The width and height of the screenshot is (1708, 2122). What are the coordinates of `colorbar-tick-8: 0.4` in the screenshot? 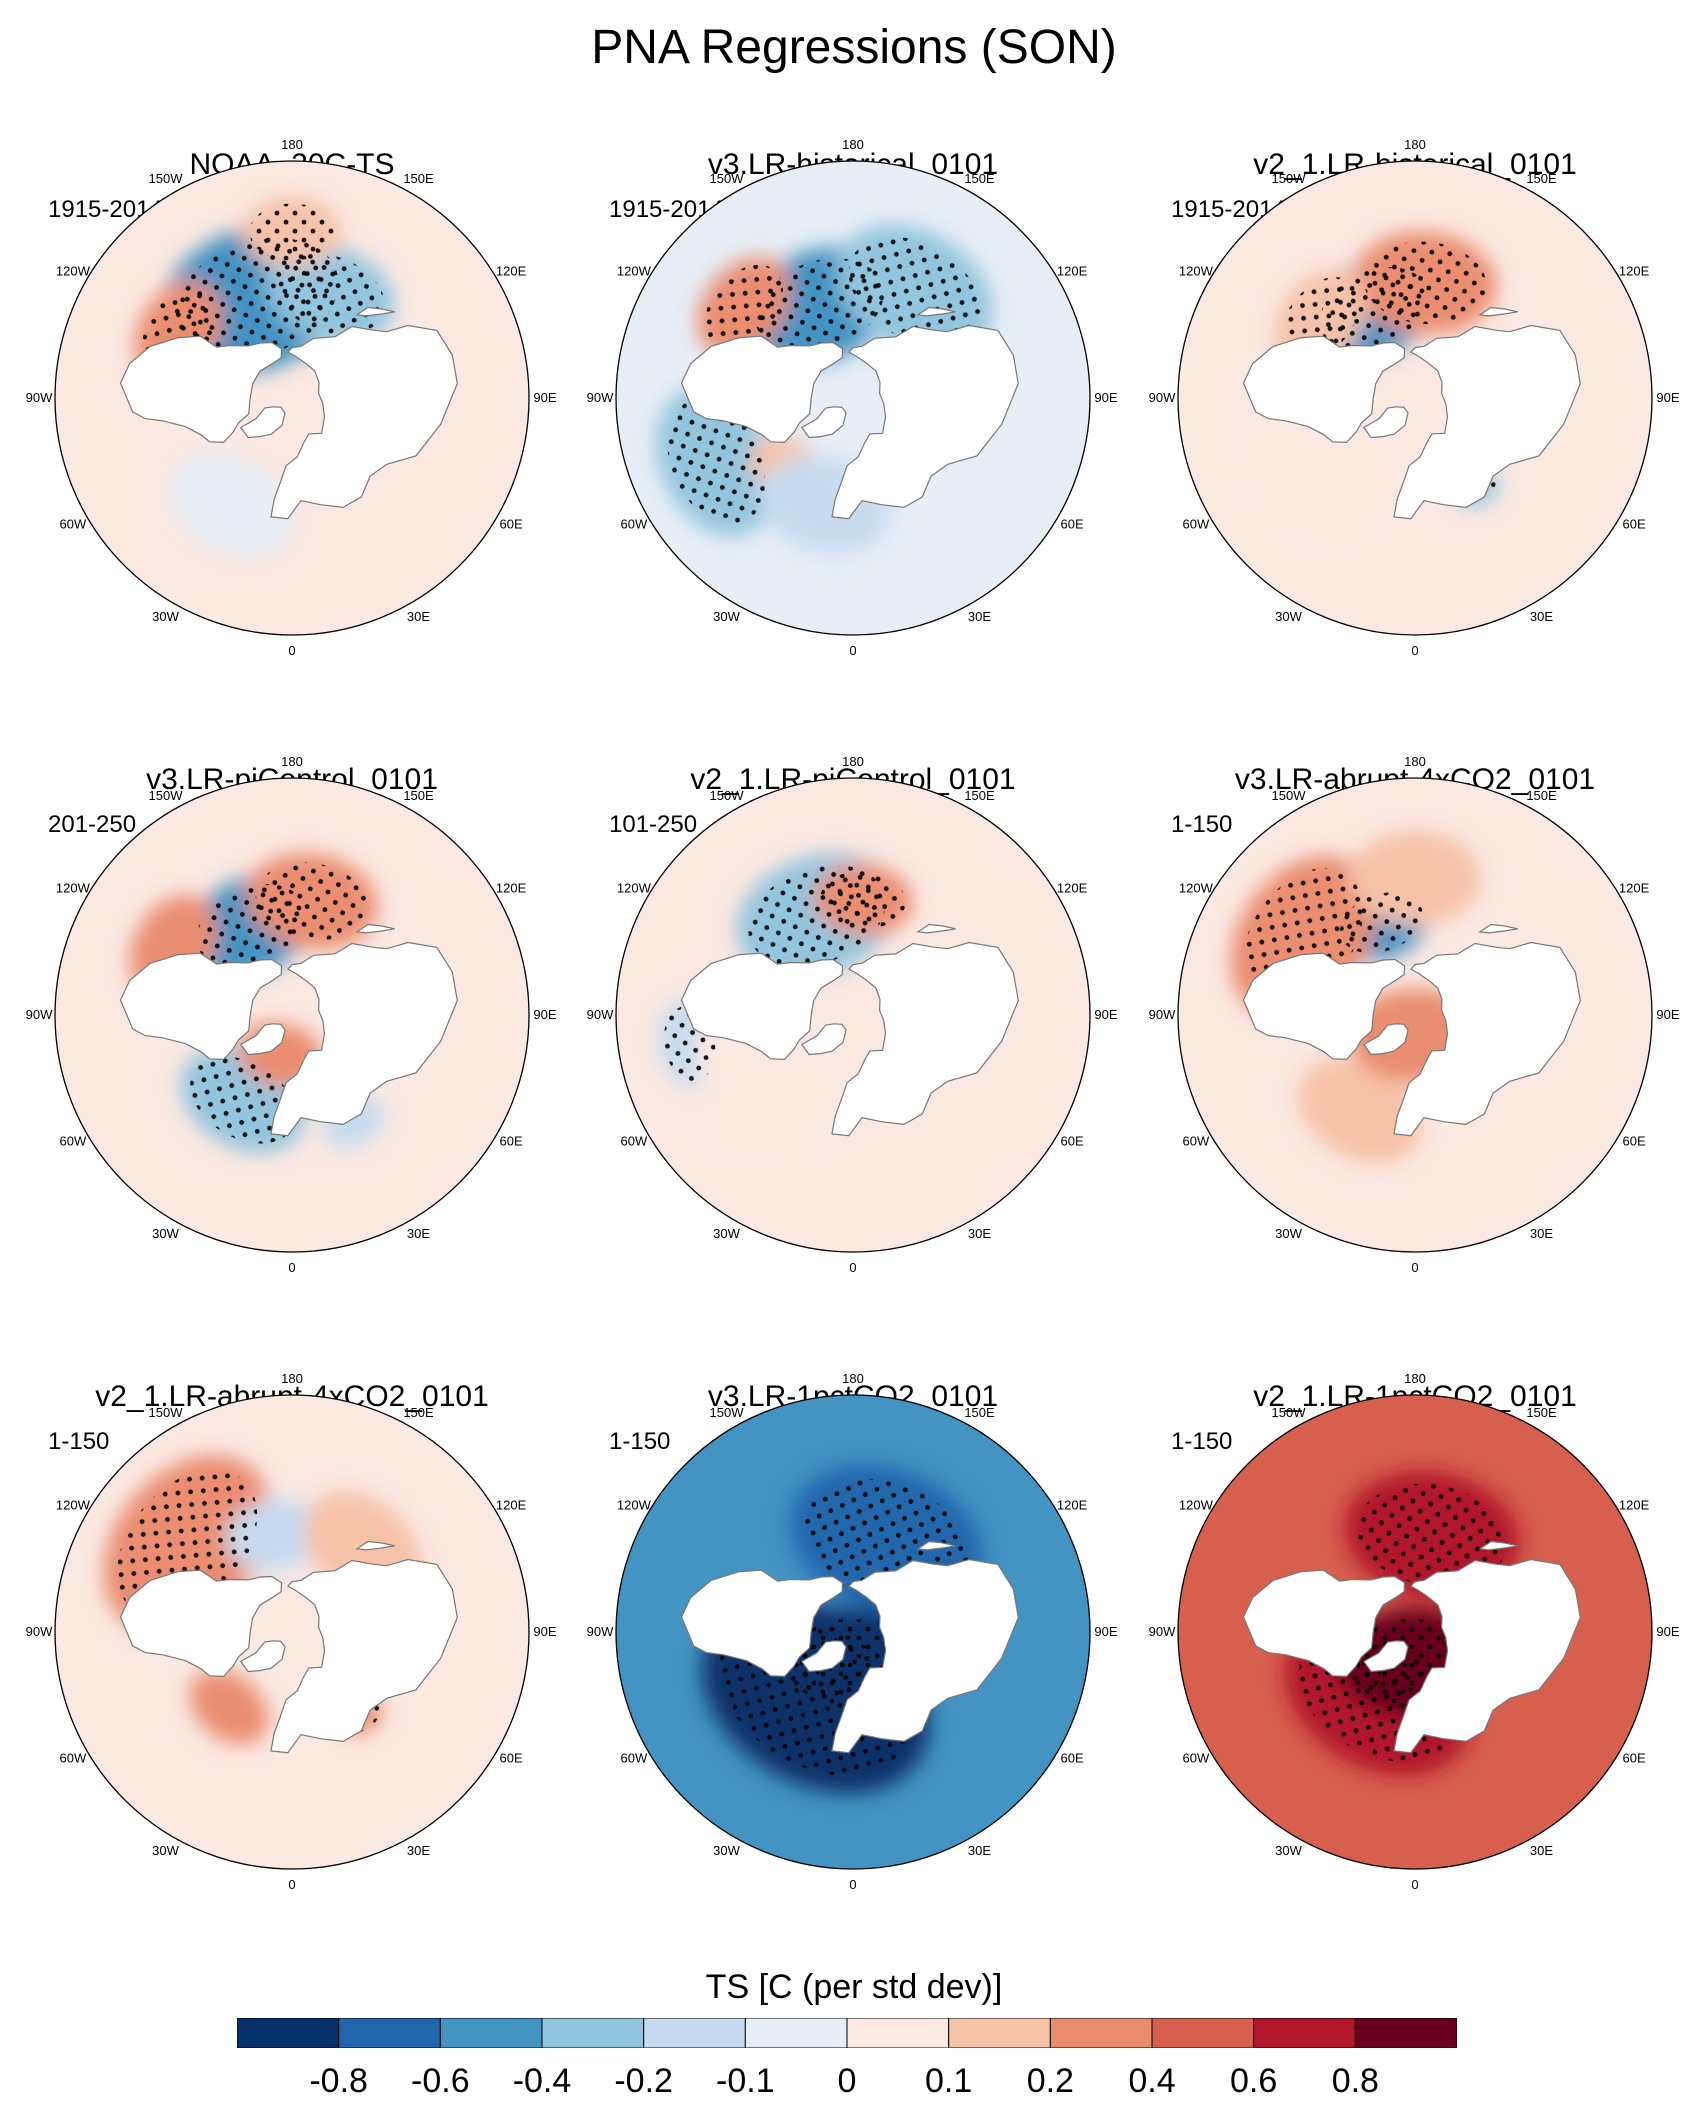 It's located at (1152, 2081).